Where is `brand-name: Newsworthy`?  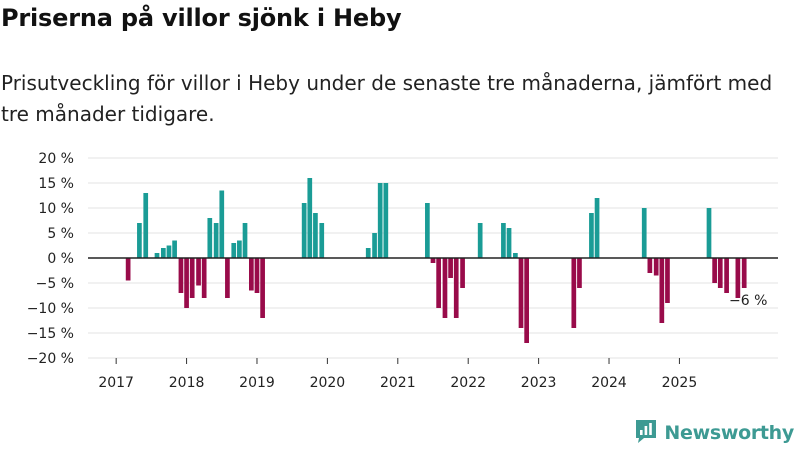
brand-name: Newsworthy is located at coordinates (729, 433).